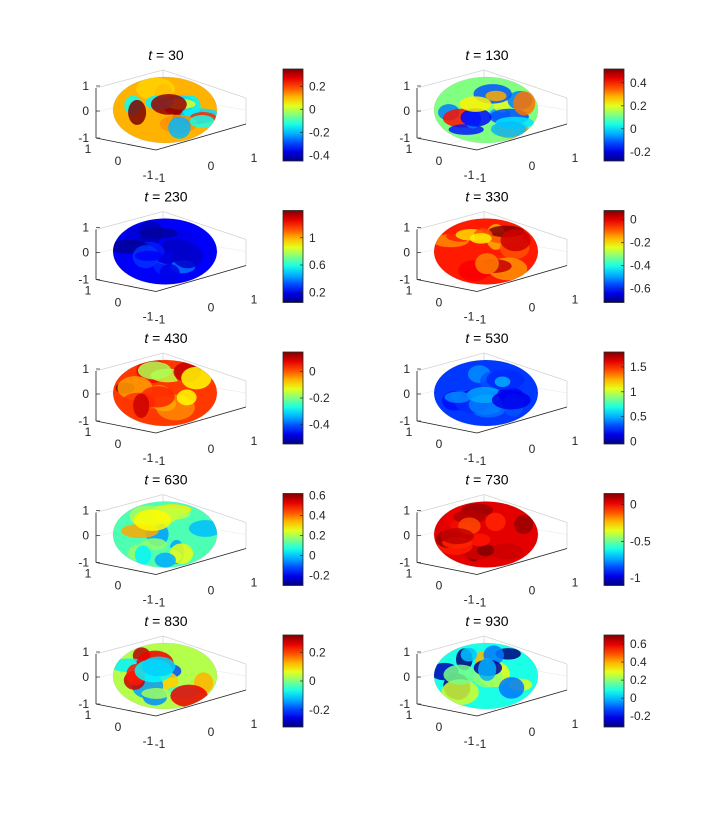  I want to click on colorbar-tick-label: 0.5, so click(638, 417).